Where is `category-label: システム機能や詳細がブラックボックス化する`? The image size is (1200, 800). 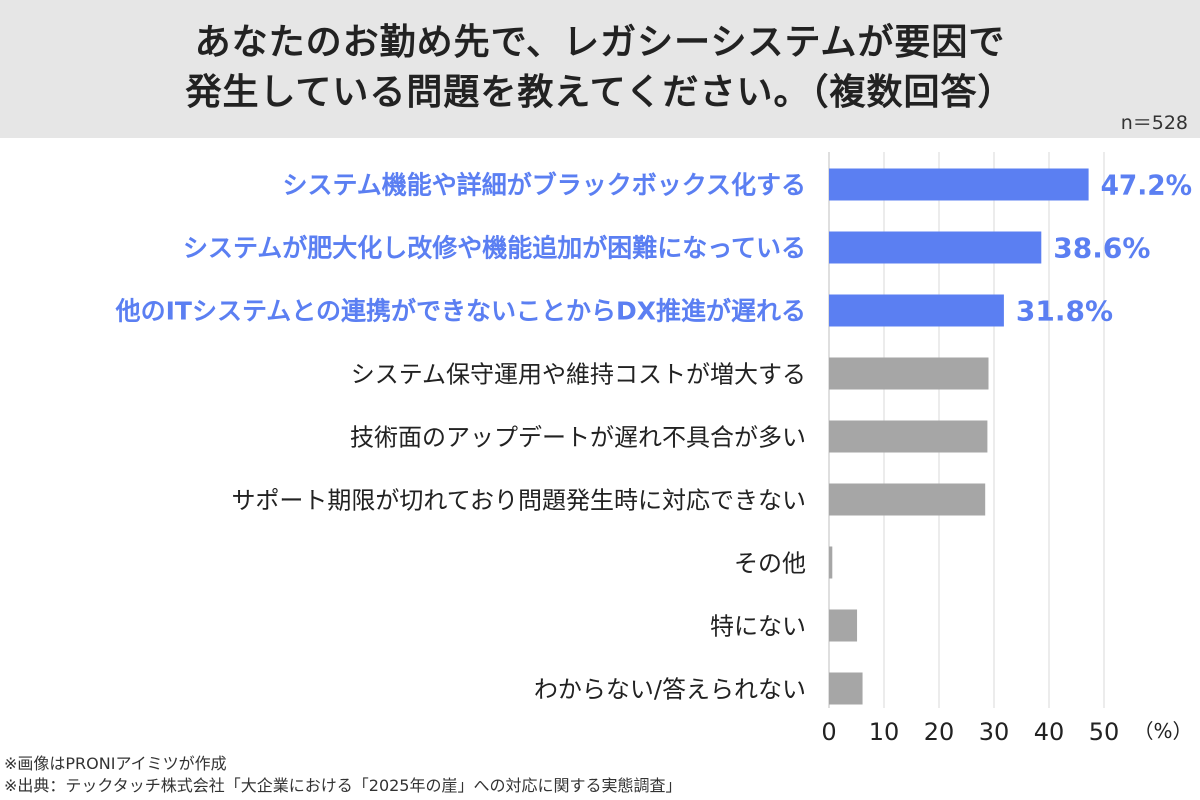
category-label: システム機能や詳細がブラックボックス化する is located at coordinates (544, 185).